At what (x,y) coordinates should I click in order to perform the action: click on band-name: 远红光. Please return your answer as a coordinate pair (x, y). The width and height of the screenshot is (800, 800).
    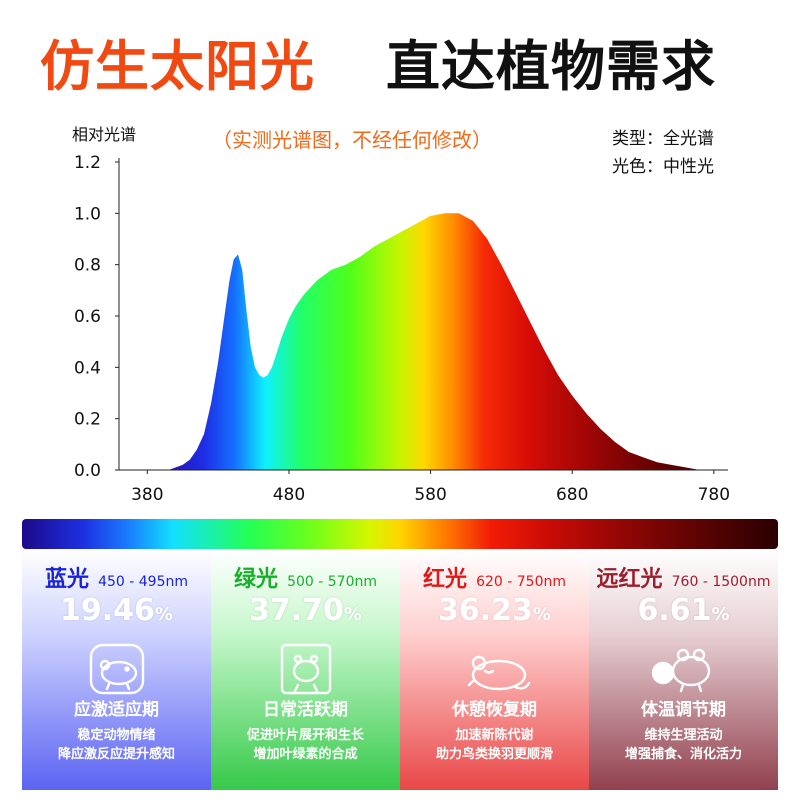
    Looking at the image, I should click on (629, 579).